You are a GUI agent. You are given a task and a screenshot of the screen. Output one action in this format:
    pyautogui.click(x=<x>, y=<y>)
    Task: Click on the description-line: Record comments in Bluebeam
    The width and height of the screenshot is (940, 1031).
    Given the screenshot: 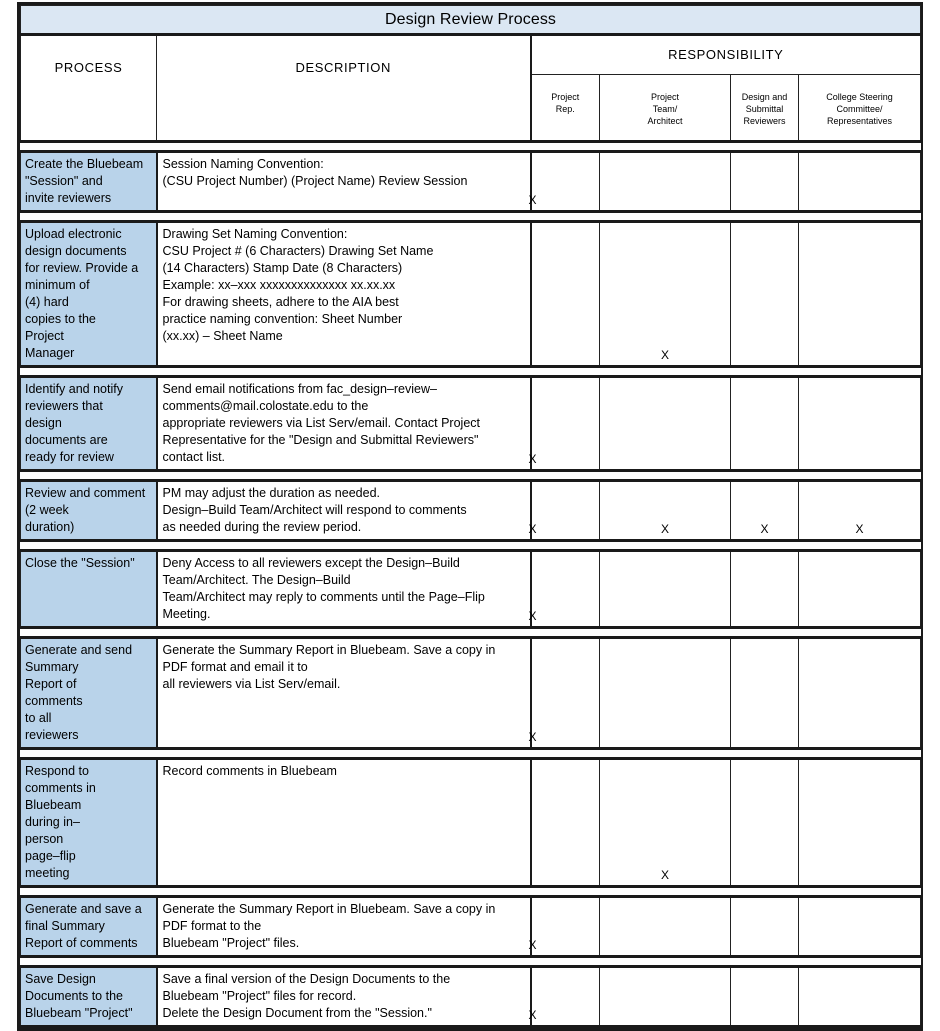 What is the action you would take?
    pyautogui.click(x=249, y=771)
    